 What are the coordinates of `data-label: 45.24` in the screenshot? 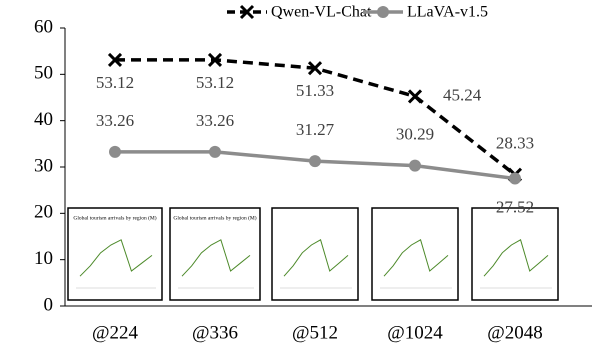 It's located at (462, 94).